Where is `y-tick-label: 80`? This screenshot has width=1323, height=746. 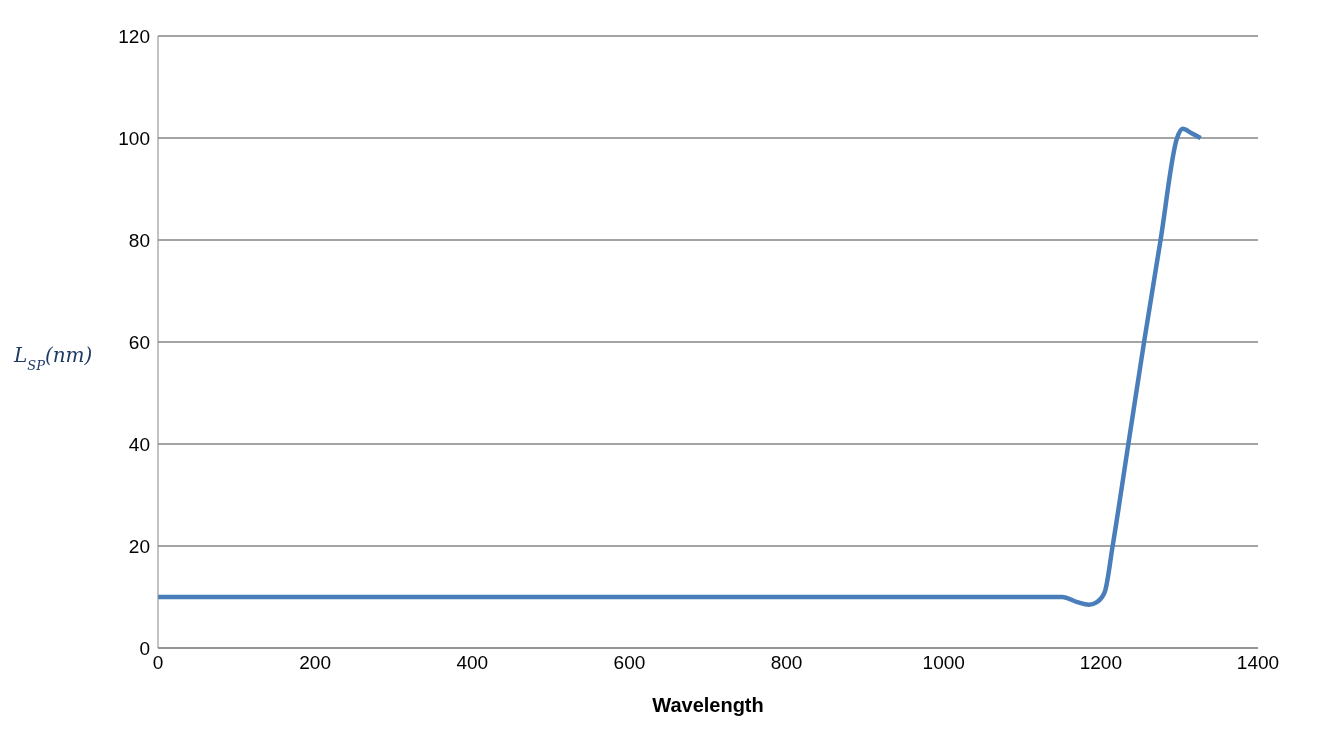 y-tick-label: 80 is located at coordinates (139, 240).